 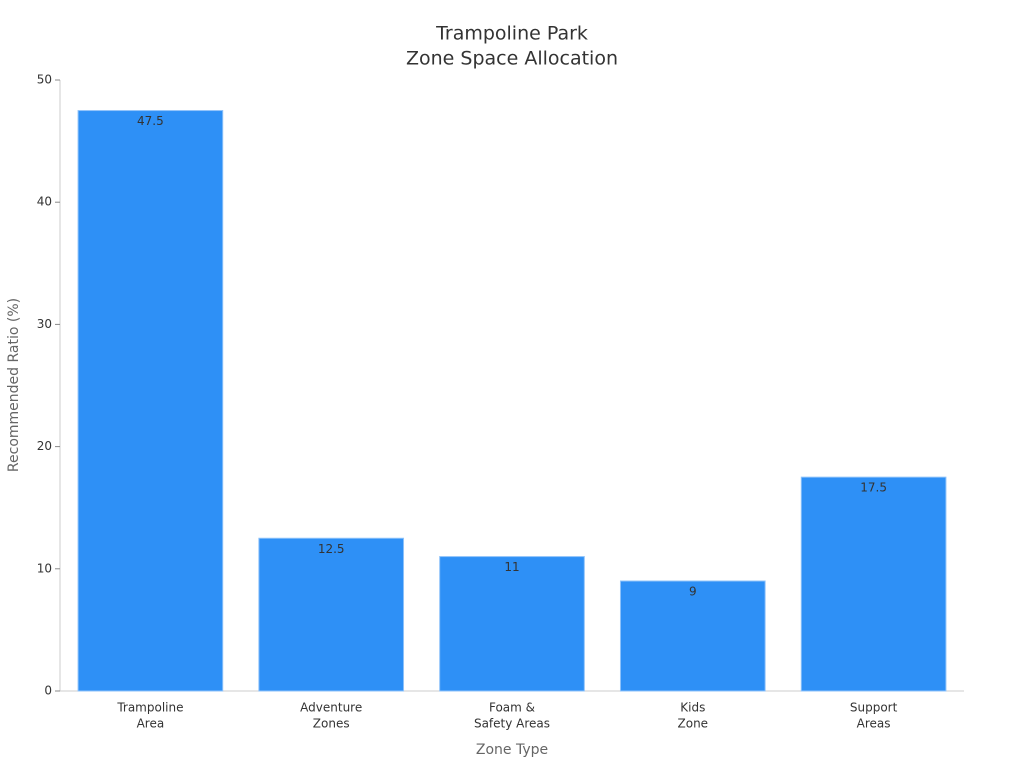 I want to click on value-label: 17.5, so click(x=873, y=488).